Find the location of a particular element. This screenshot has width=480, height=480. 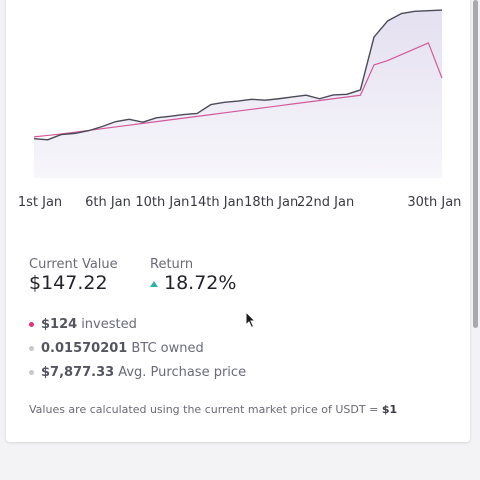

avg-price-label: Avg. Purchase price is located at coordinates (182, 372).